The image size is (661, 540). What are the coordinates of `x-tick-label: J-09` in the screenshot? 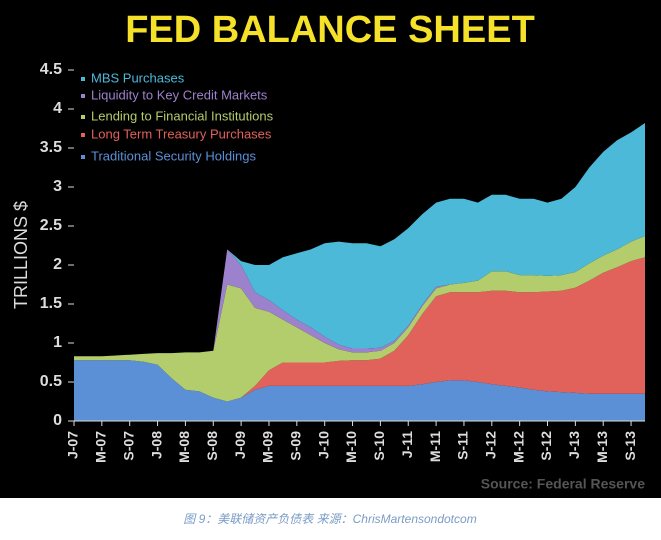 It's located at (240, 445).